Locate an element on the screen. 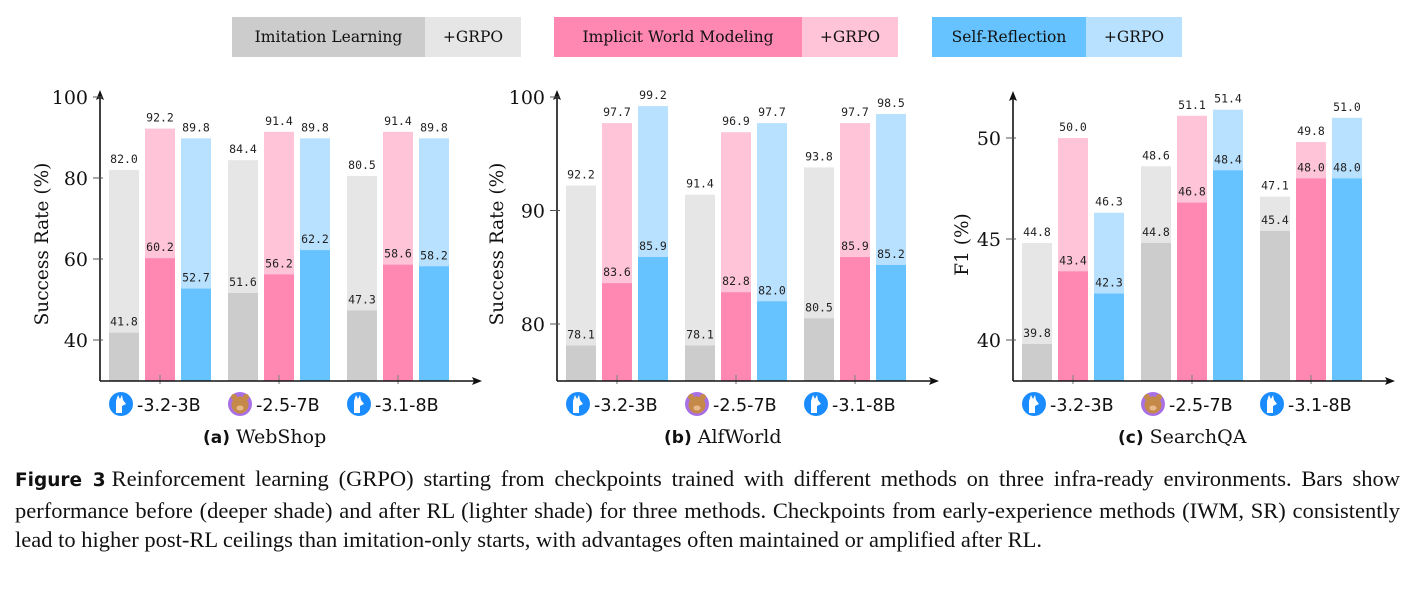  subtitle-webshop: (a) WebShop is located at coordinates (264, 437).